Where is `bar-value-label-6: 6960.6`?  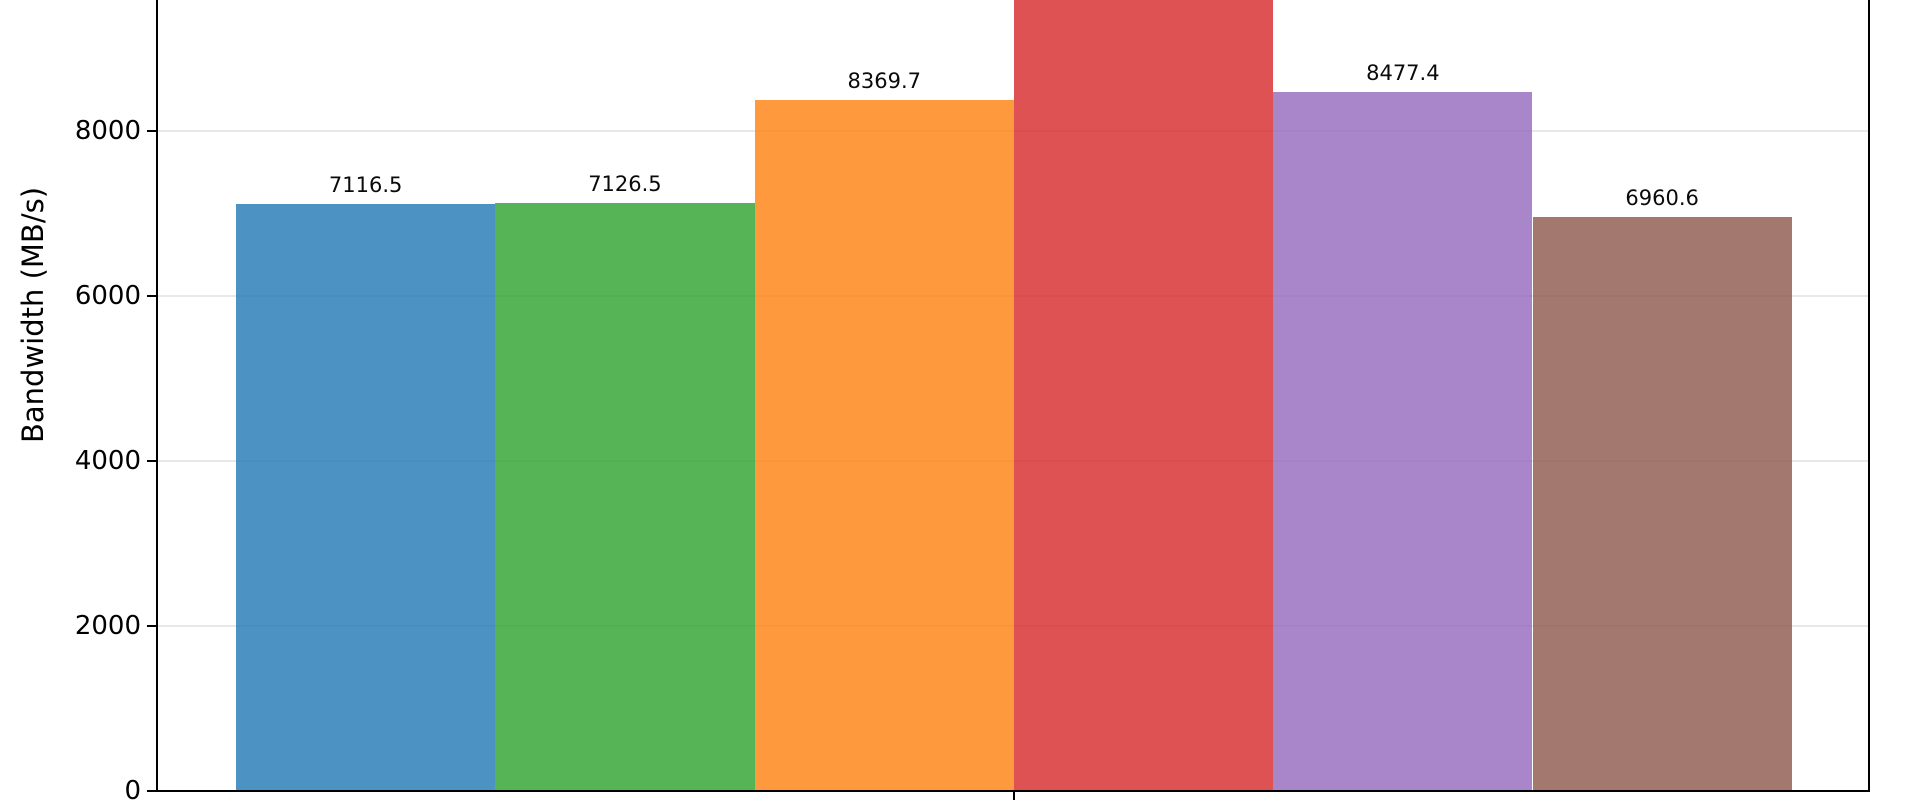 bar-value-label-6: 6960.6 is located at coordinates (1662, 197).